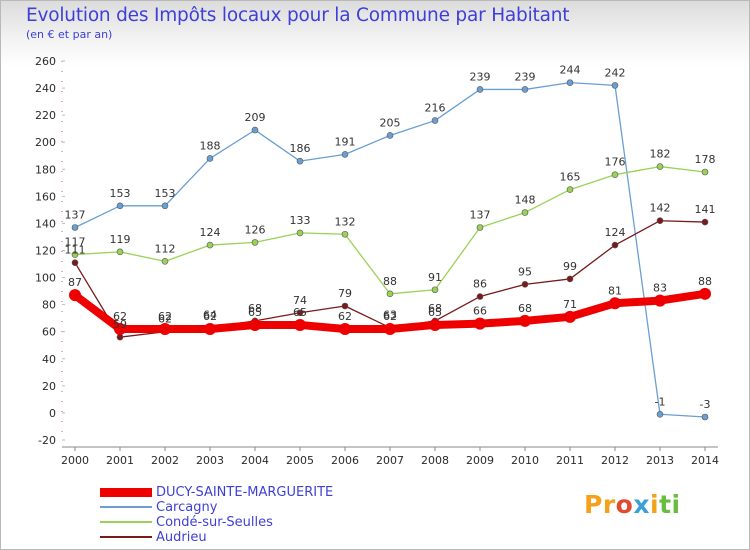 The width and height of the screenshot is (750, 550). Describe the element at coordinates (245, 492) in the screenshot. I see `legend-label: DUCY-SAINTE-MARGUERITE` at that location.